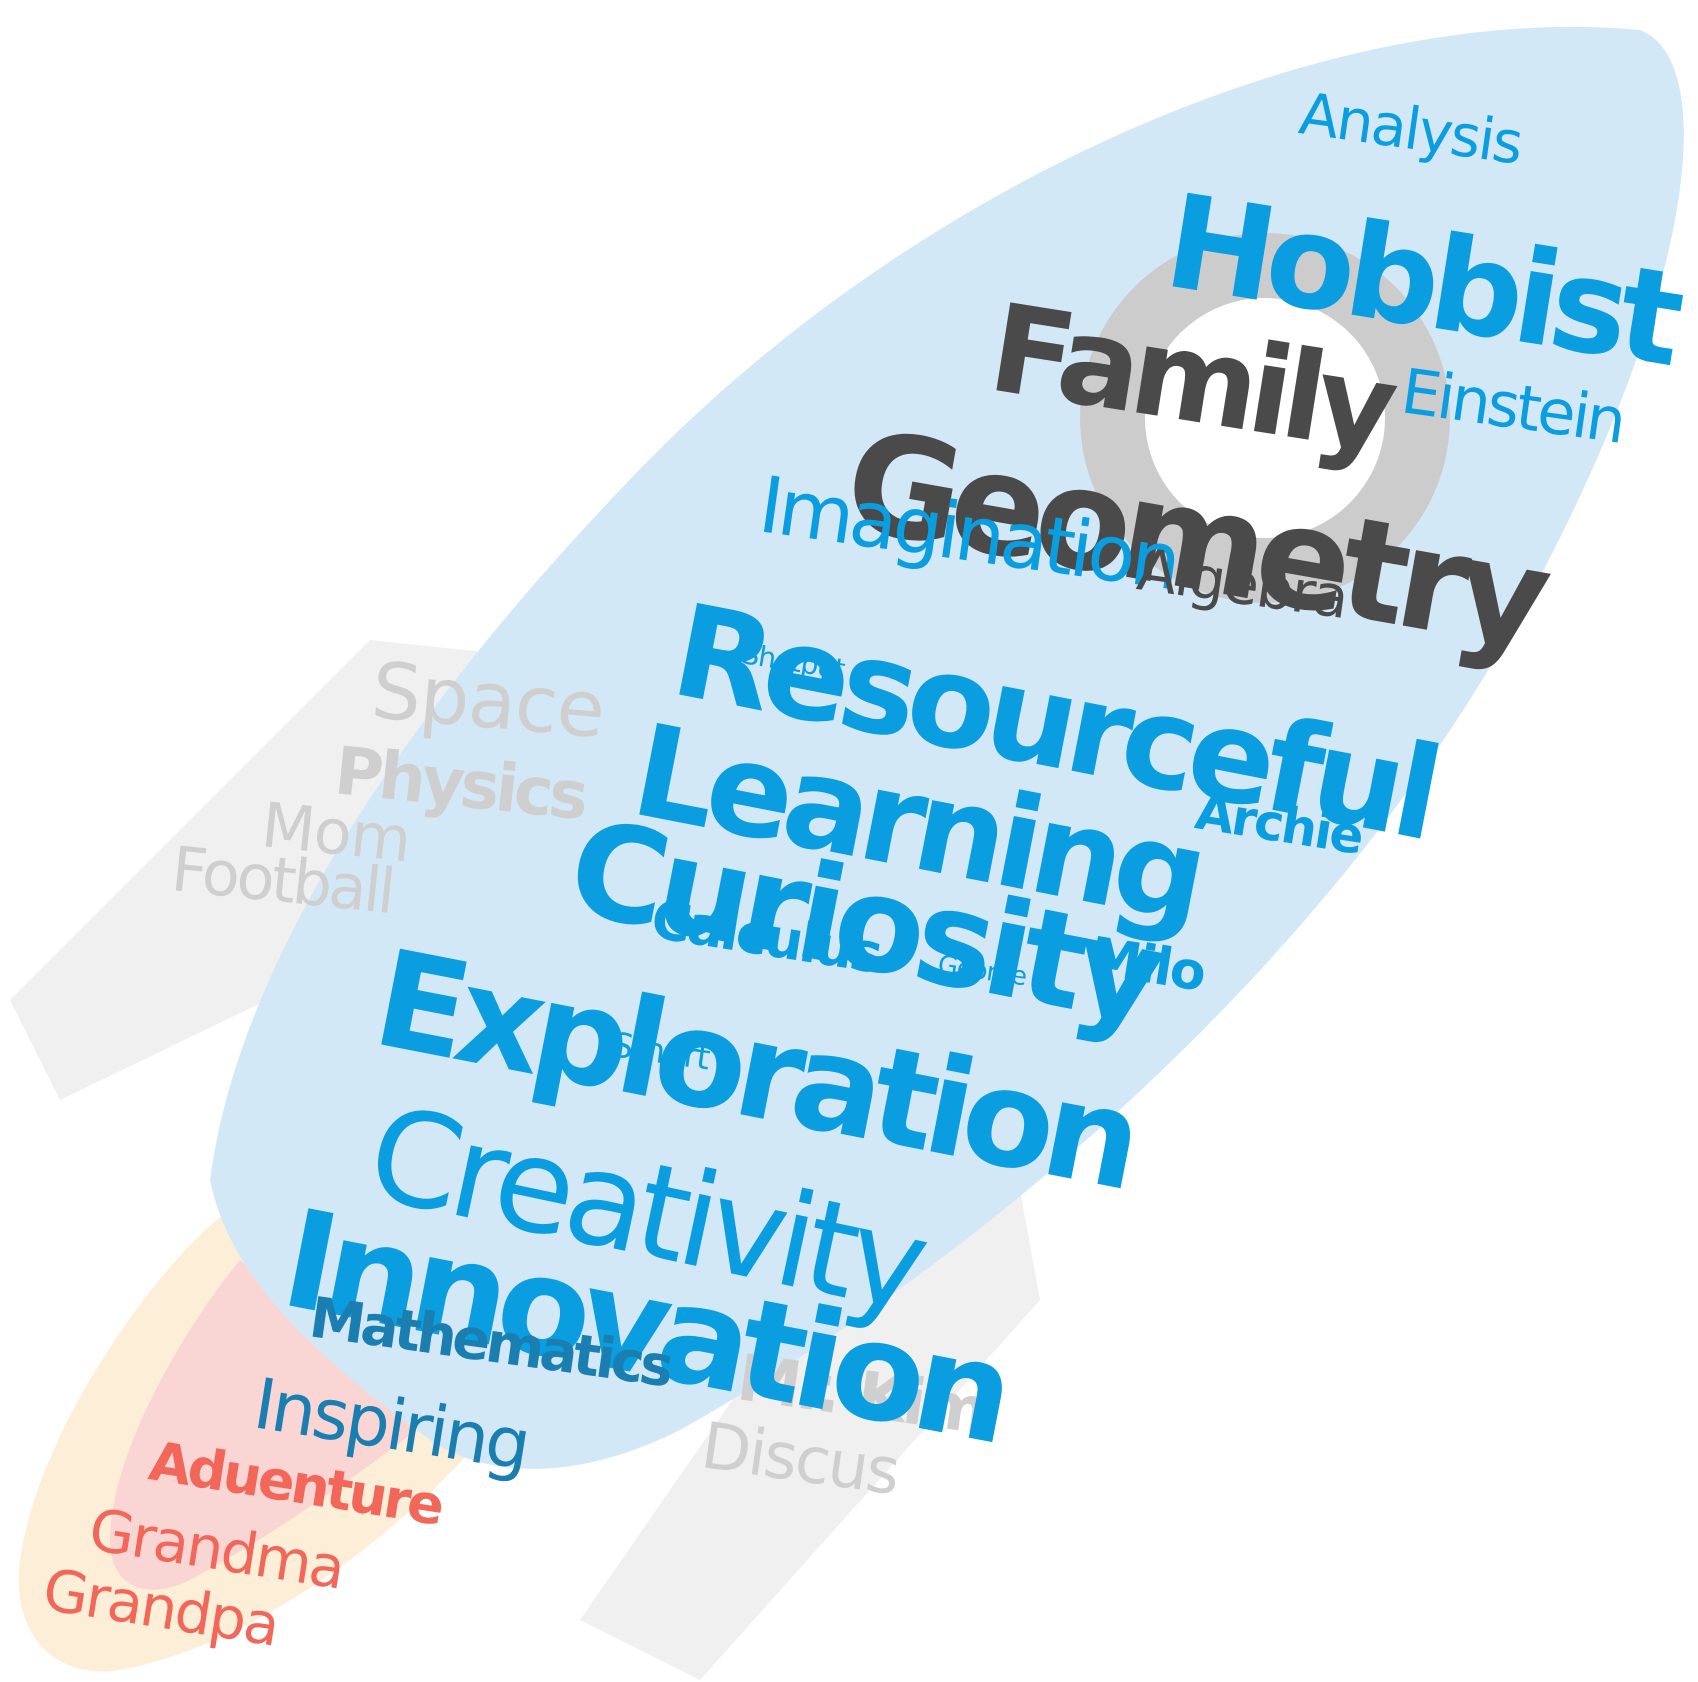  Describe the element at coordinates (1265, 418) in the screenshot. I see `rocket-window-glass` at that location.